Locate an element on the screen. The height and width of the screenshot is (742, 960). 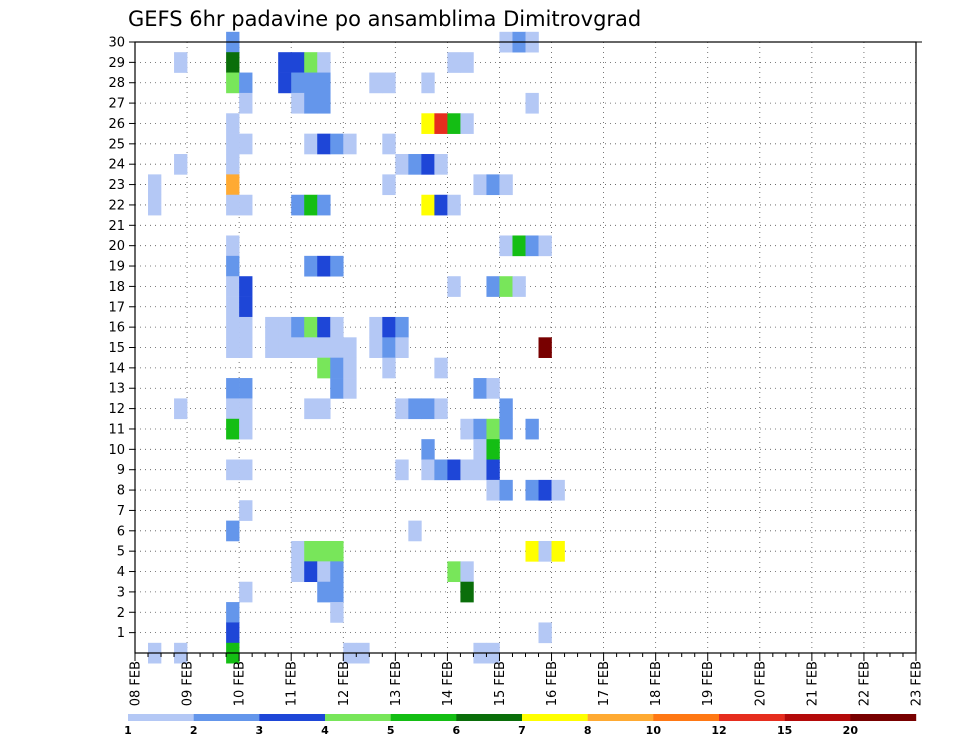
legend-label: 5 is located at coordinates (391, 730).